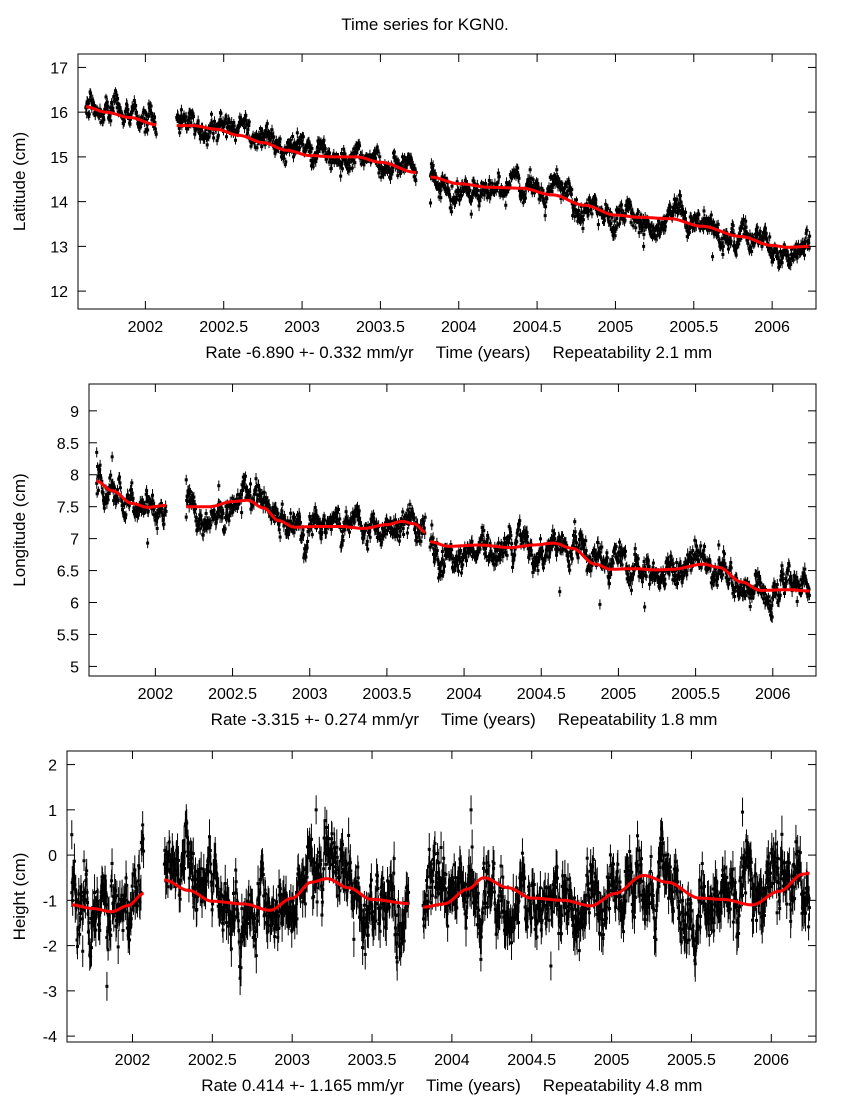 This screenshot has width=850, height=1100. What do you see at coordinates (453, 535) in the screenshot?
I see `data-points` at bounding box center [453, 535].